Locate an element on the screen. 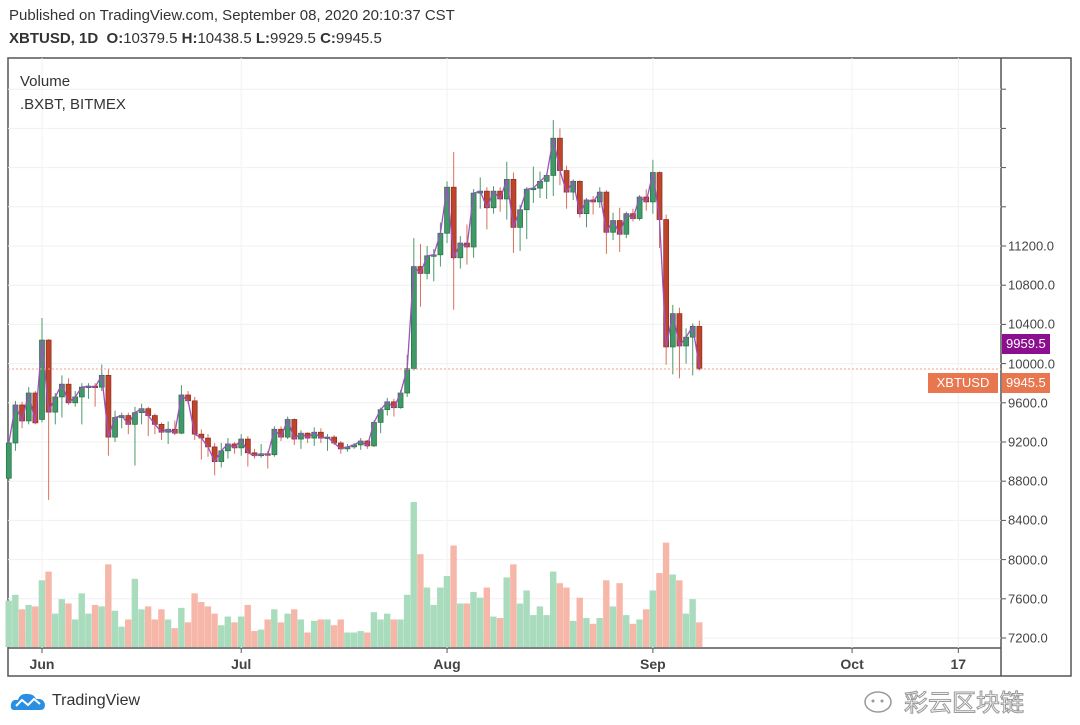  y-tick-label: 10000.0 is located at coordinates (1031, 364).